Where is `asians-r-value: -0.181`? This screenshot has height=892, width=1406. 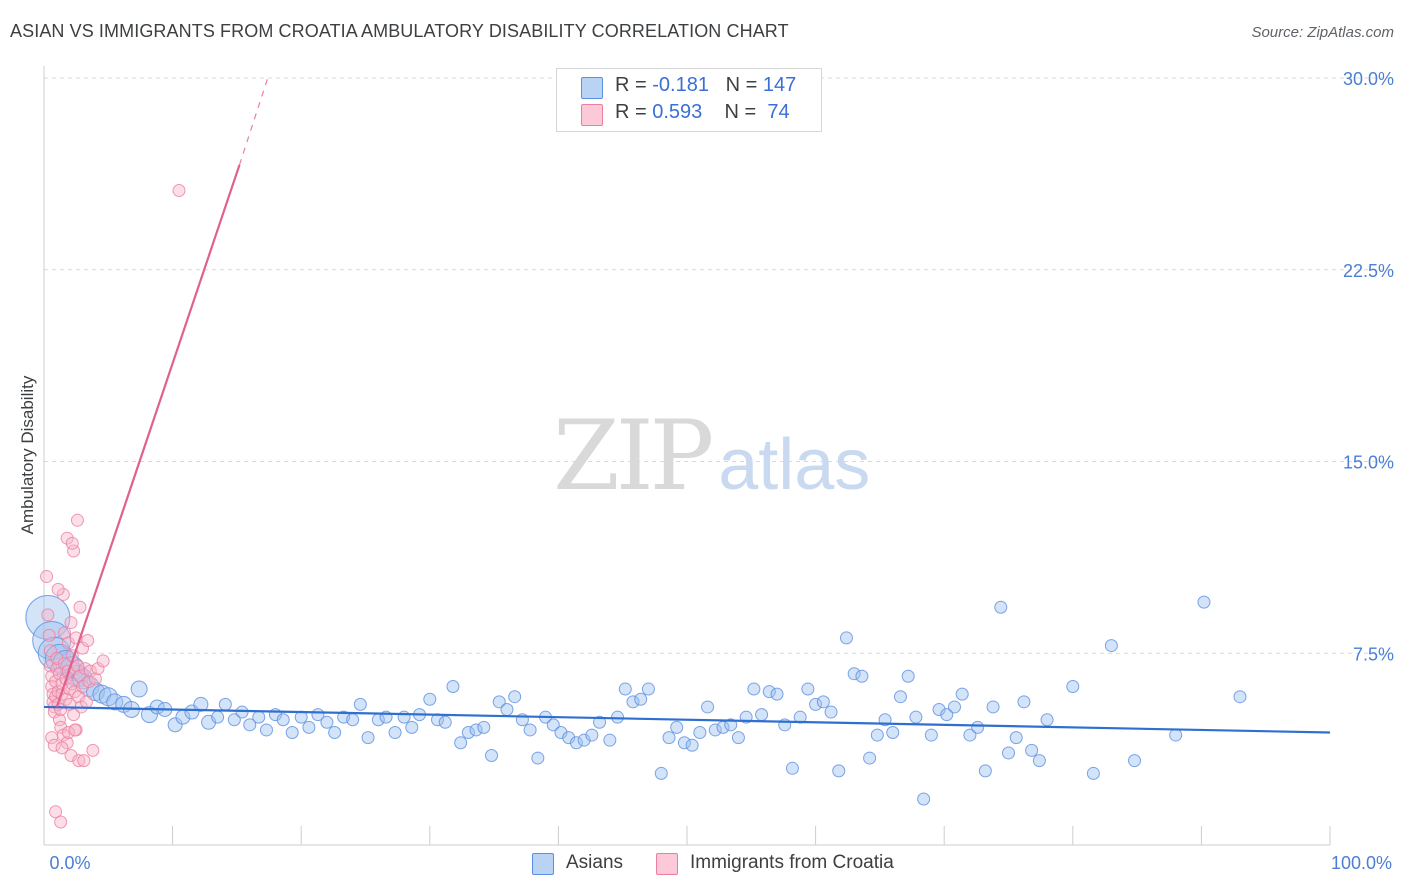 asians-r-value: -0.181 is located at coordinates (680, 85).